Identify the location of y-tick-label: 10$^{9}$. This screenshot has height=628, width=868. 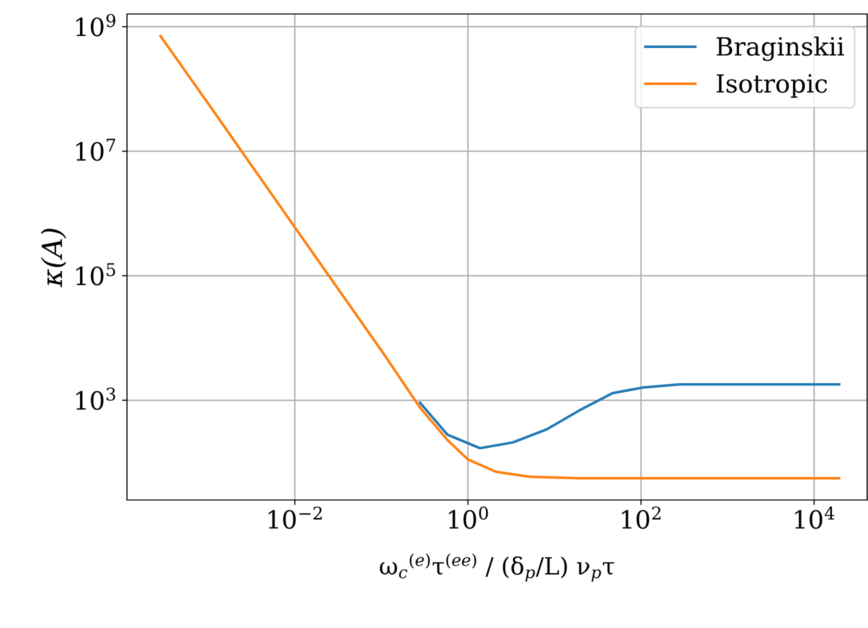
(96, 25).